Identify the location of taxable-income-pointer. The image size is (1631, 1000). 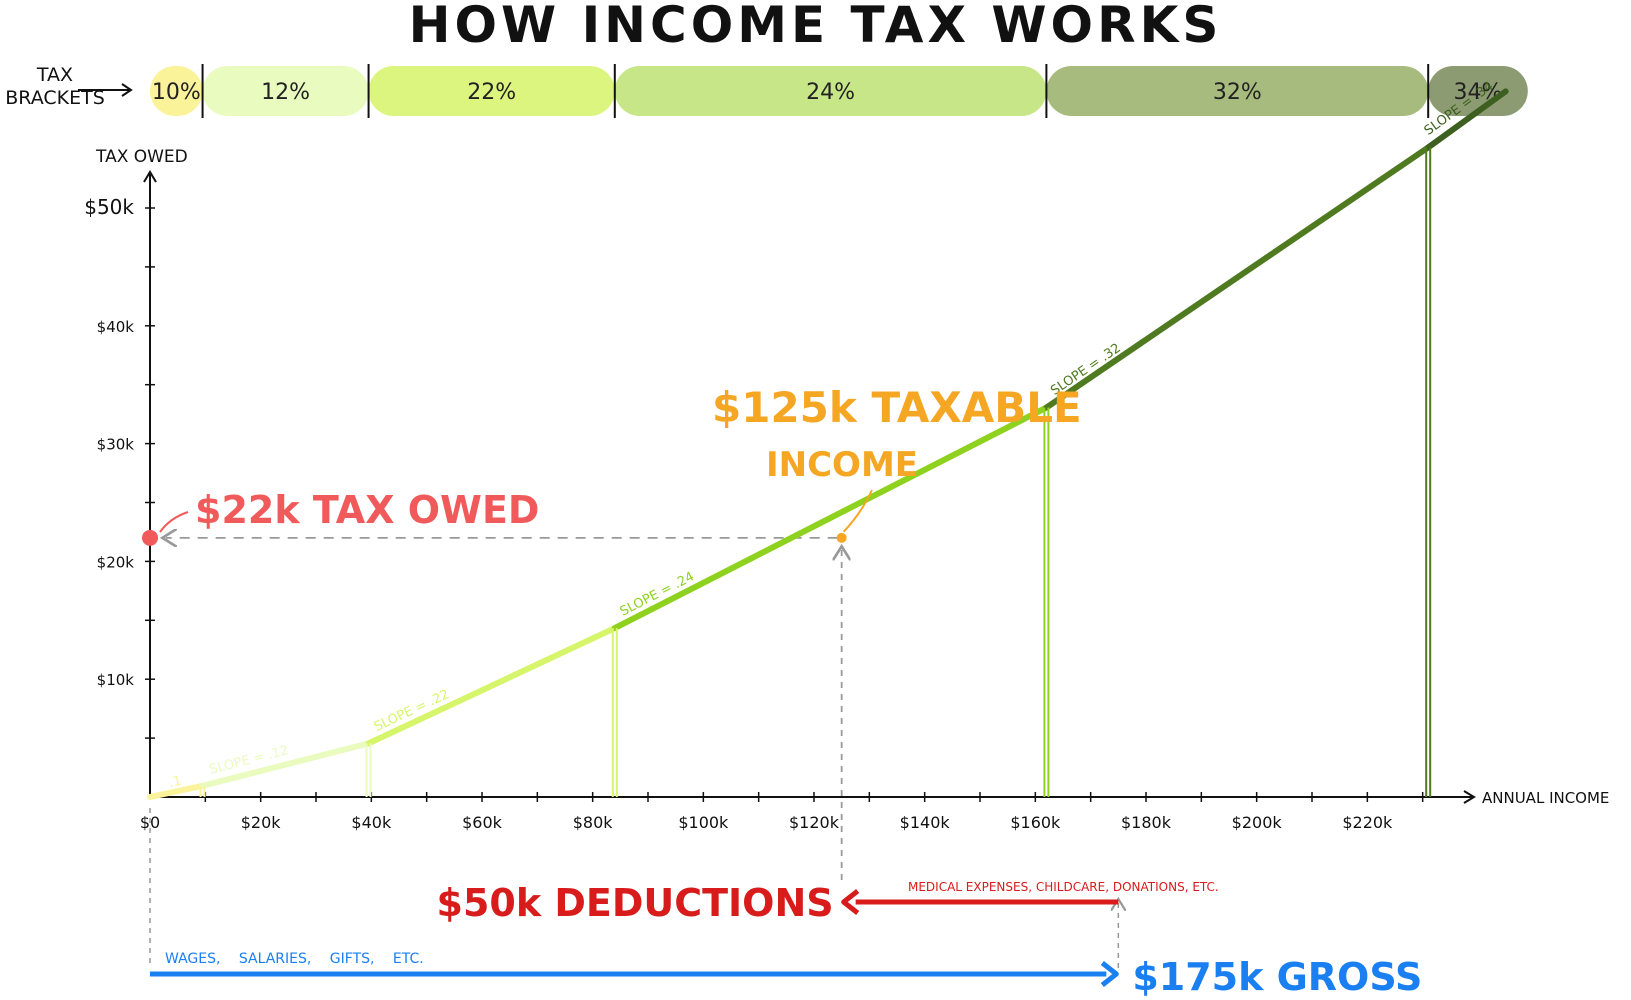
(857, 511).